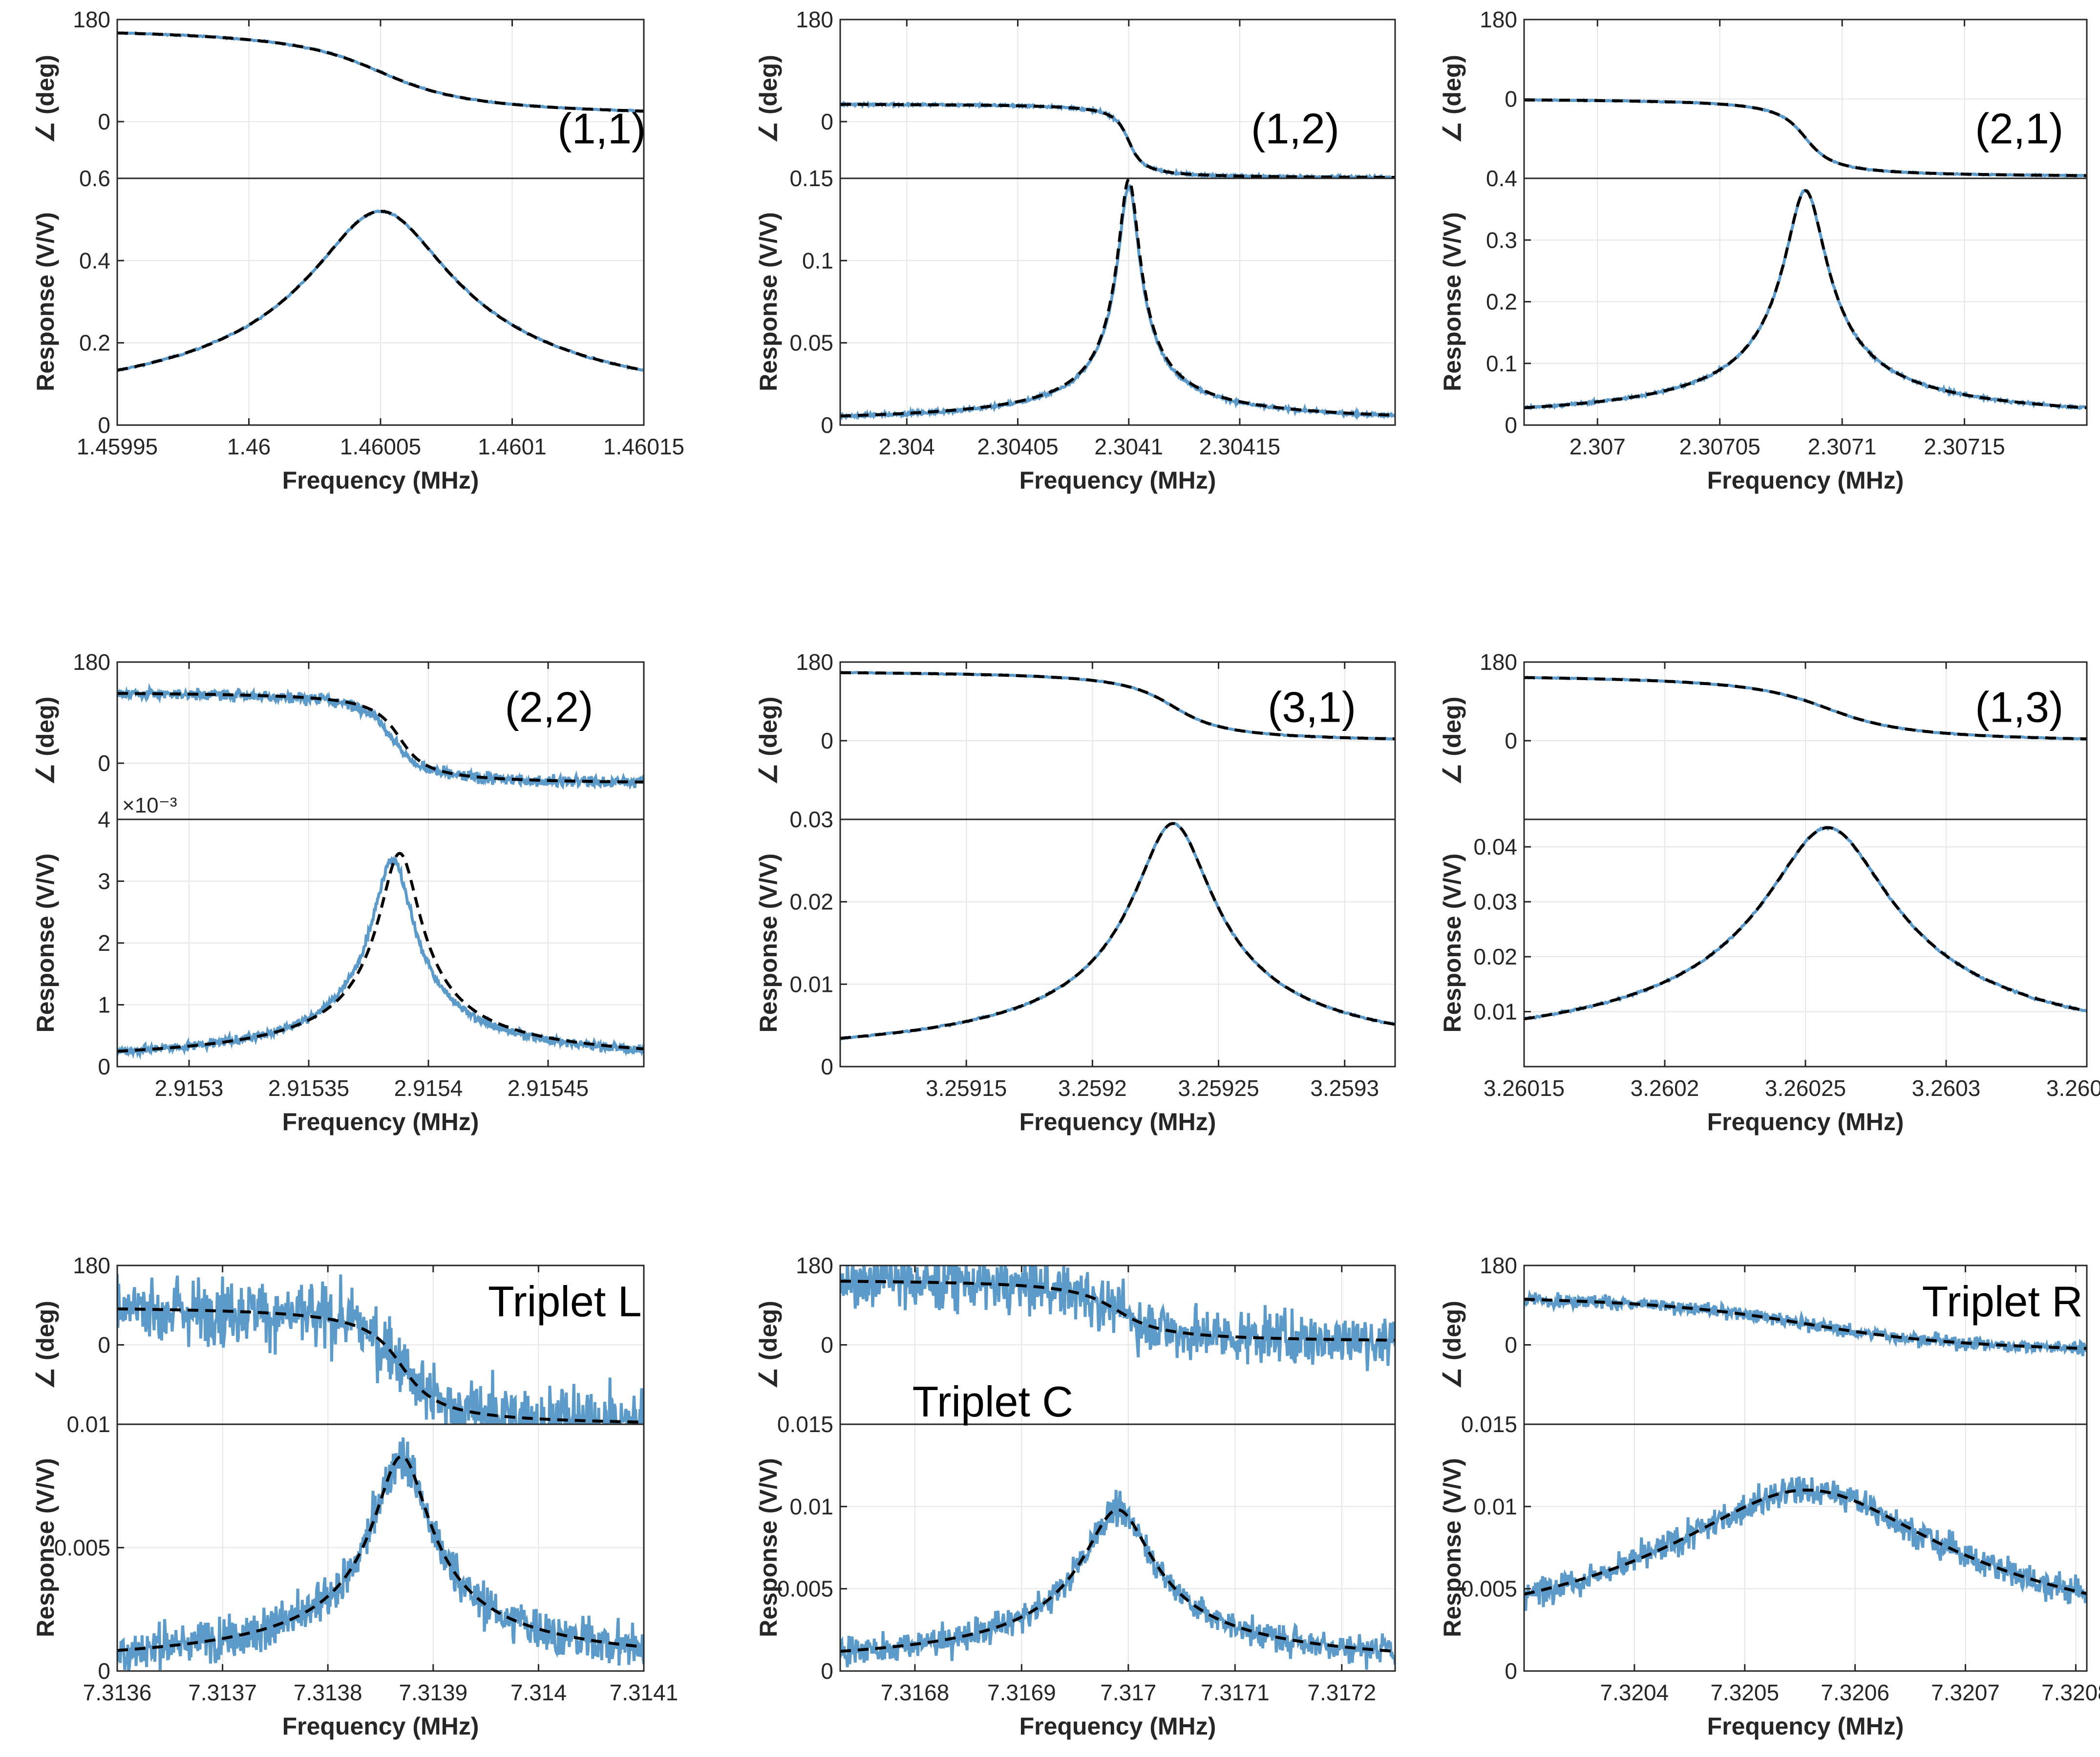 The height and width of the screenshot is (1757, 2100). I want to click on x-tick-label: 3.26025, so click(1805, 1088).